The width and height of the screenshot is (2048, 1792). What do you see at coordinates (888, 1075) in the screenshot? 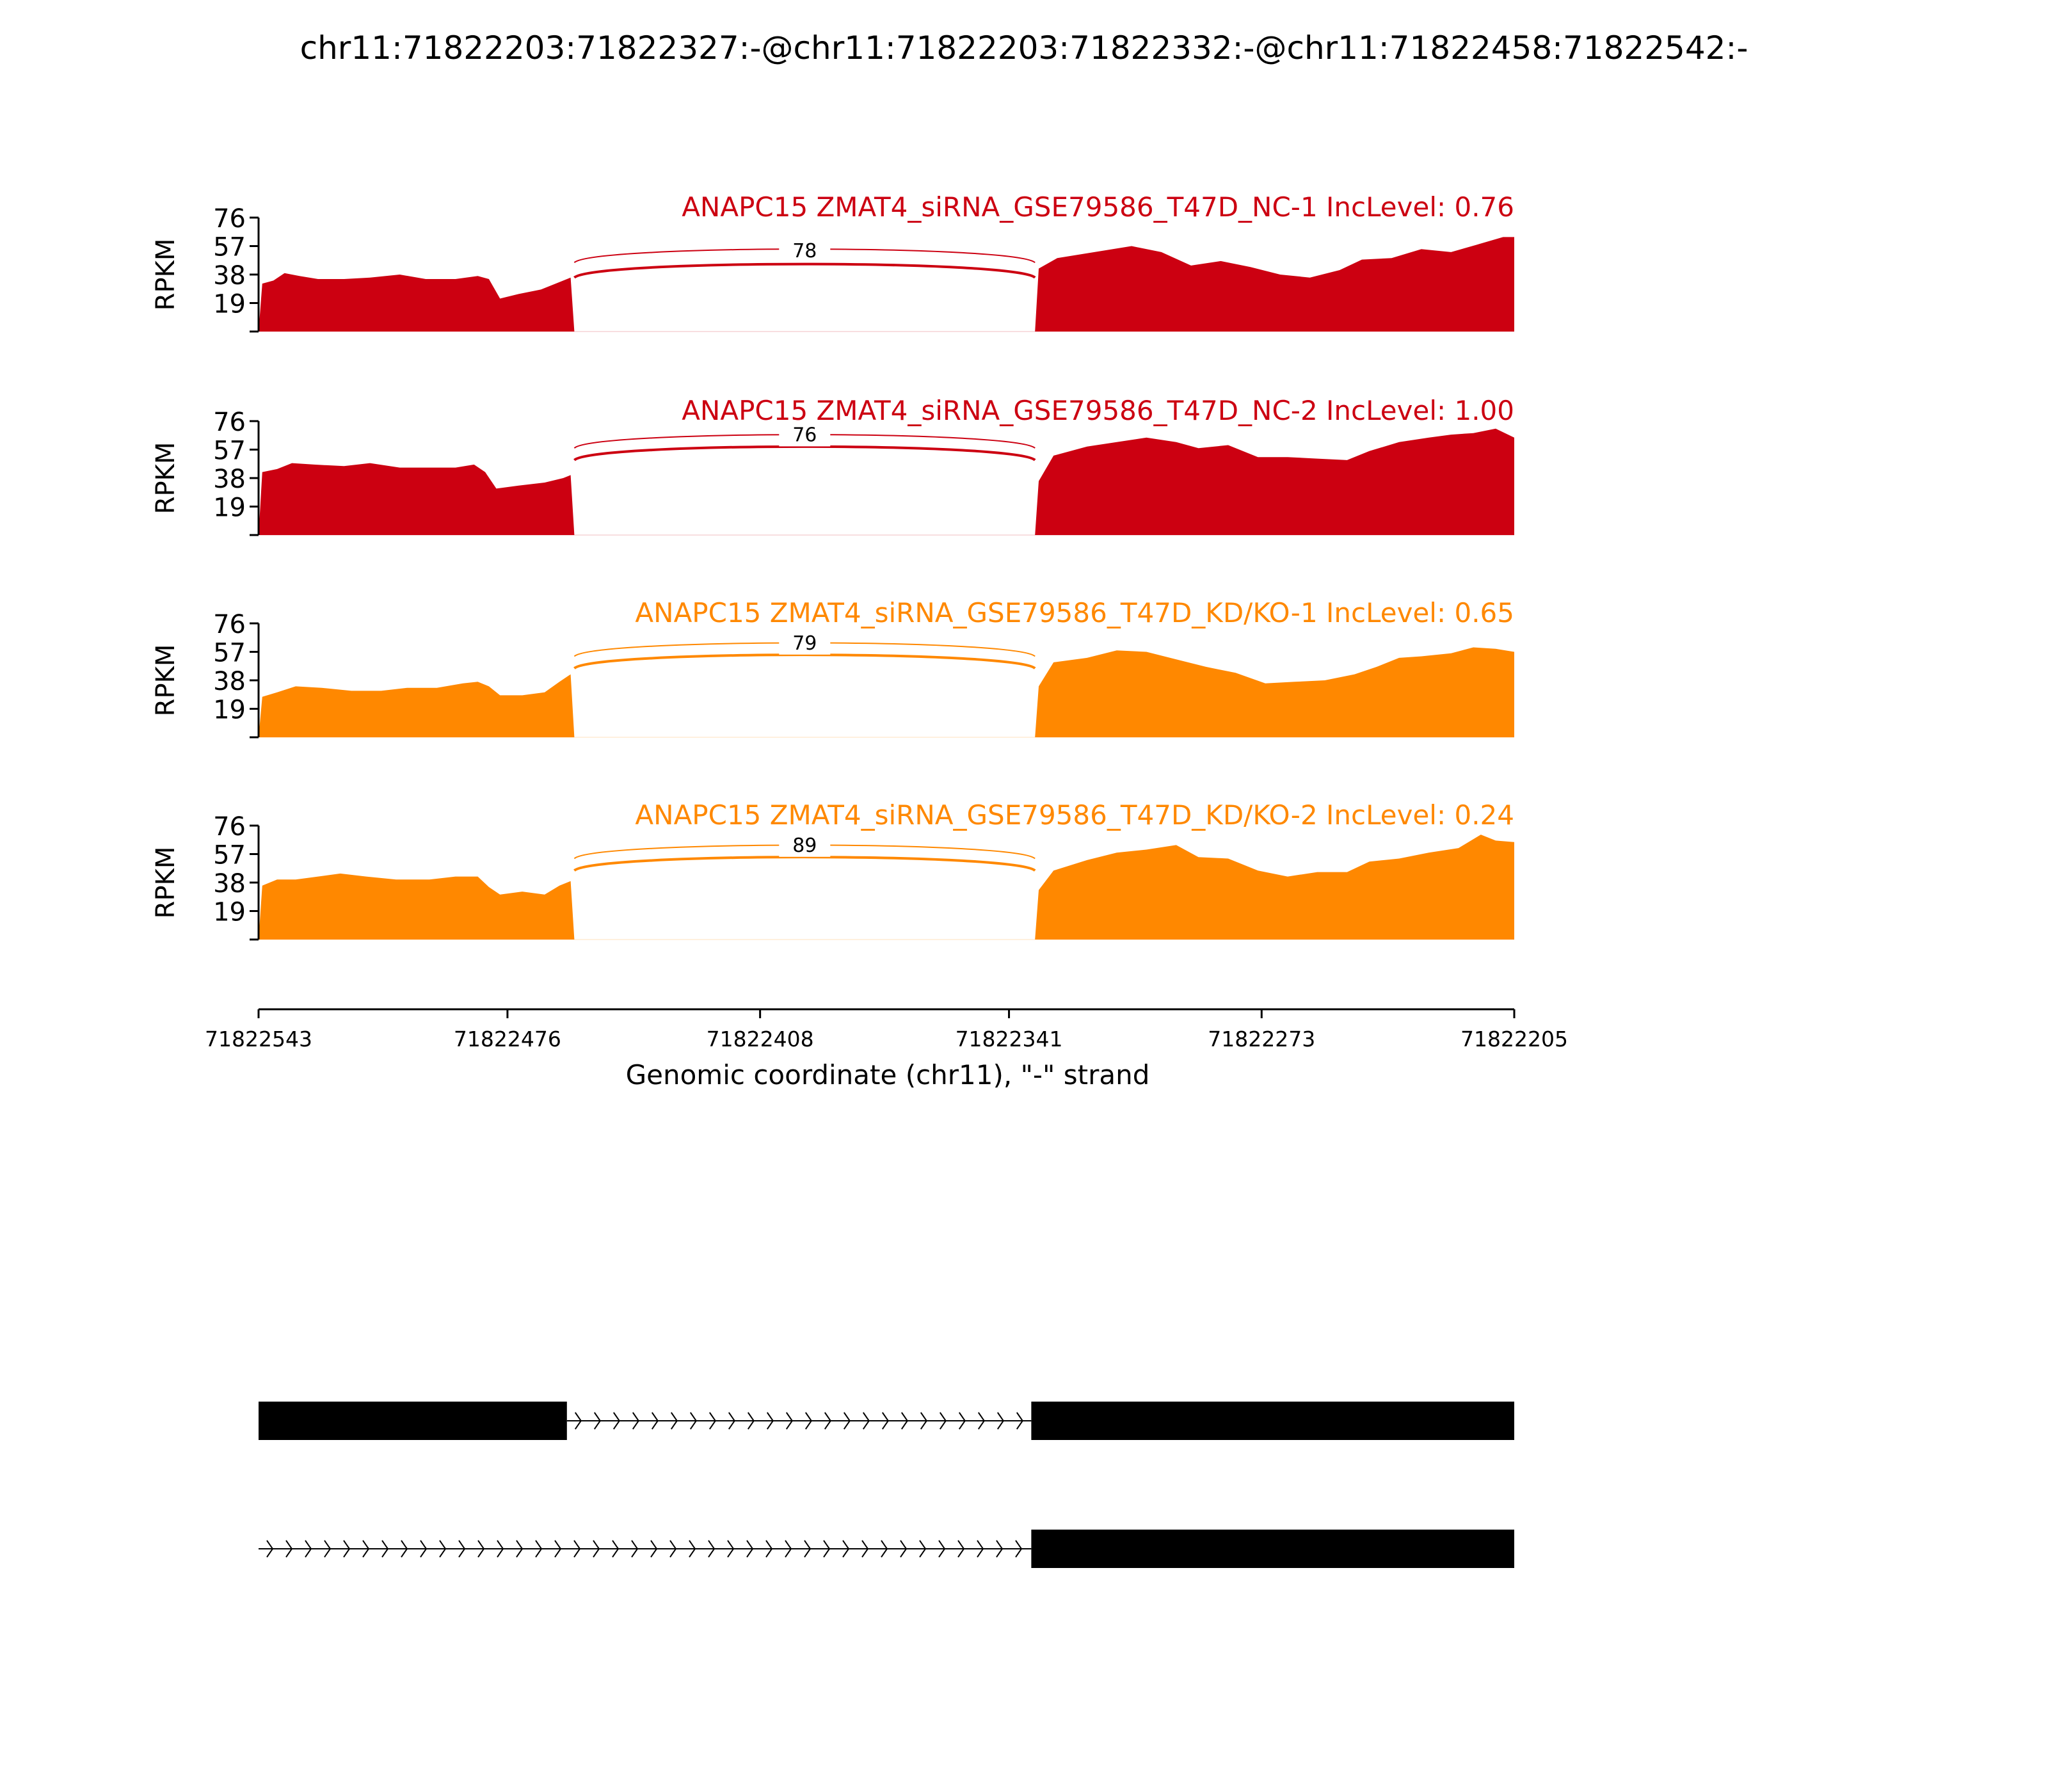
I see `x-axis-label: Genomic coordinate (chr11), "-" strand` at bounding box center [888, 1075].